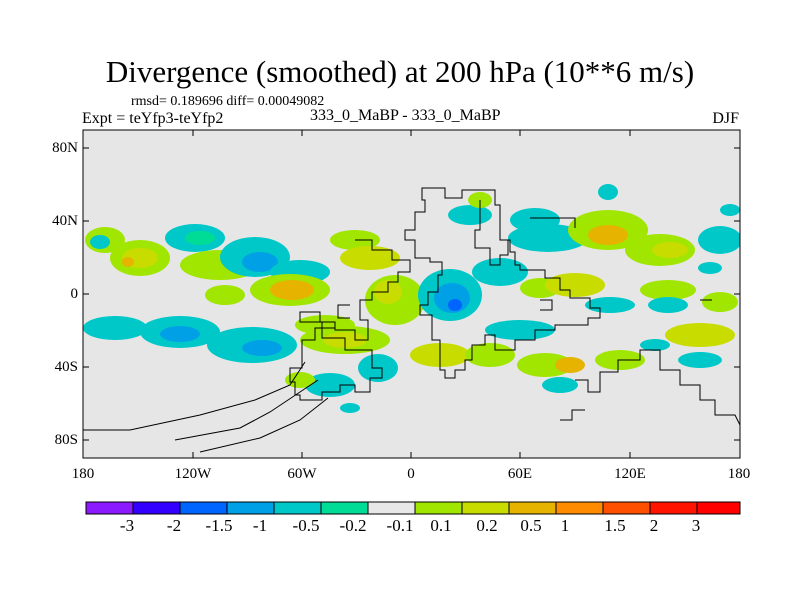  What do you see at coordinates (193, 474) in the screenshot?
I see `lon-label-120w: 120W` at bounding box center [193, 474].